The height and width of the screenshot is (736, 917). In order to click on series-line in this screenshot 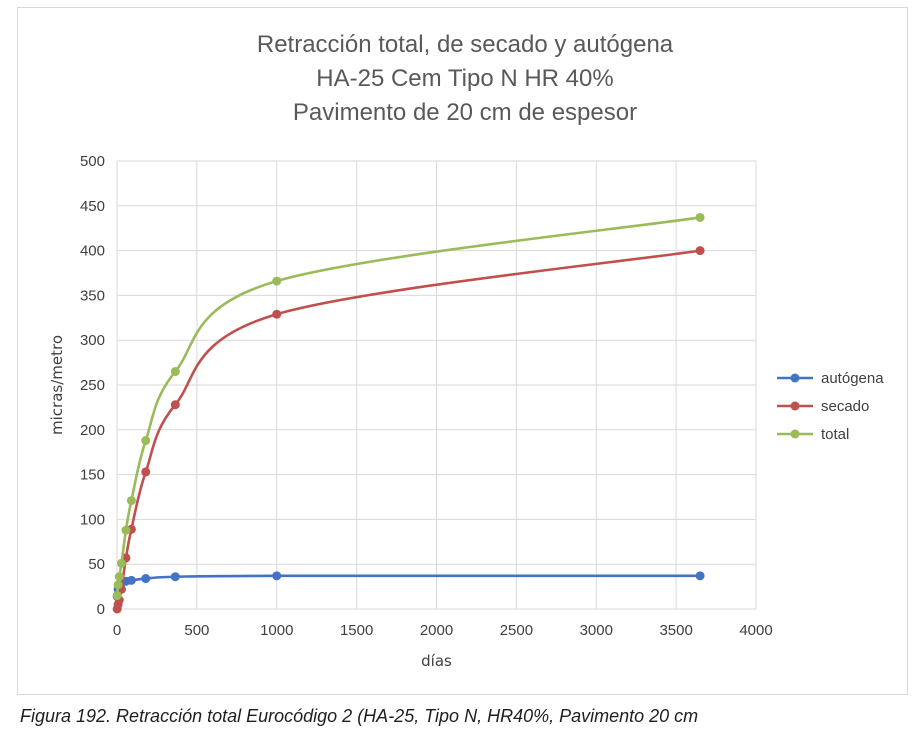, I will do `click(408, 585)`.